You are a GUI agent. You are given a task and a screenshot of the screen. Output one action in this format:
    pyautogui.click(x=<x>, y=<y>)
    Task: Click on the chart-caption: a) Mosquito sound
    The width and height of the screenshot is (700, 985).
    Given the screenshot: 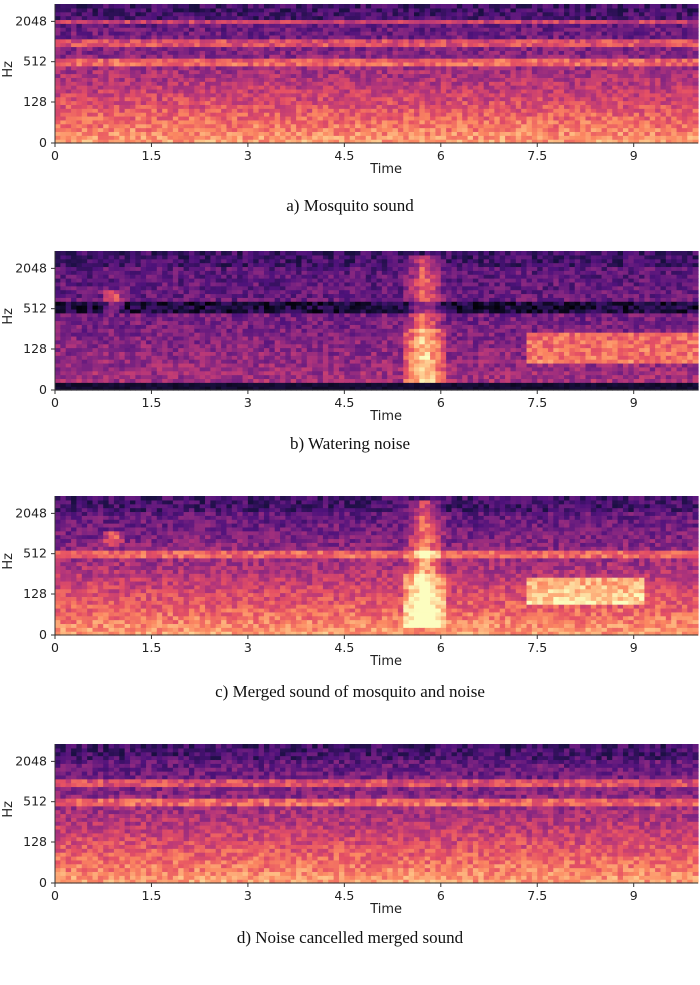 What is the action you would take?
    pyautogui.click(x=350, y=206)
    